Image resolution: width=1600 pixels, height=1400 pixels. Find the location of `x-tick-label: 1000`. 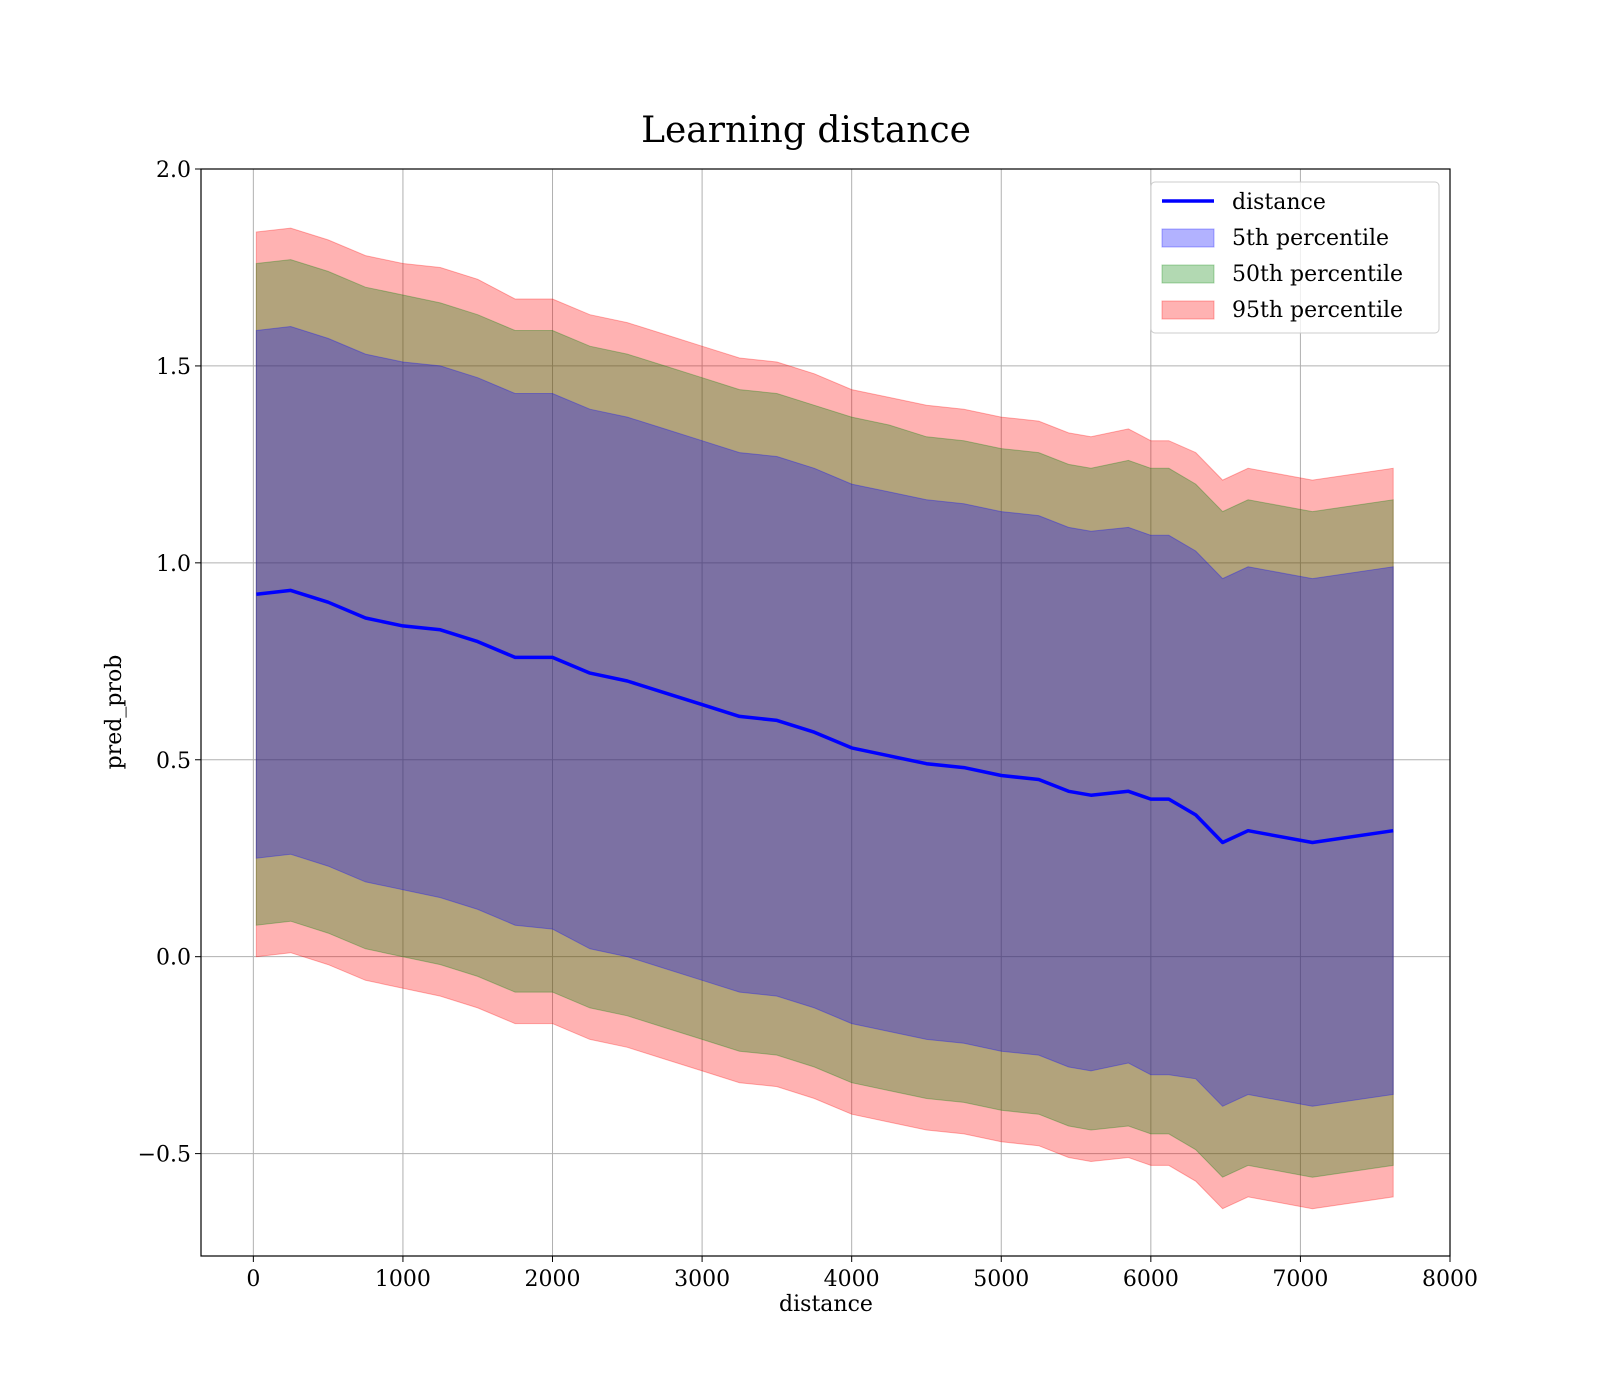

x-tick-label: 1000 is located at coordinates (403, 1279).